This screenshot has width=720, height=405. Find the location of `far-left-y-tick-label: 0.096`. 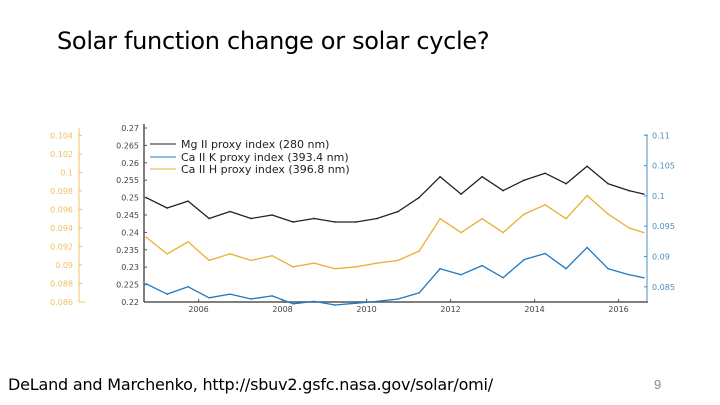

far-left-y-tick-label: 0.096 is located at coordinates (61, 209).